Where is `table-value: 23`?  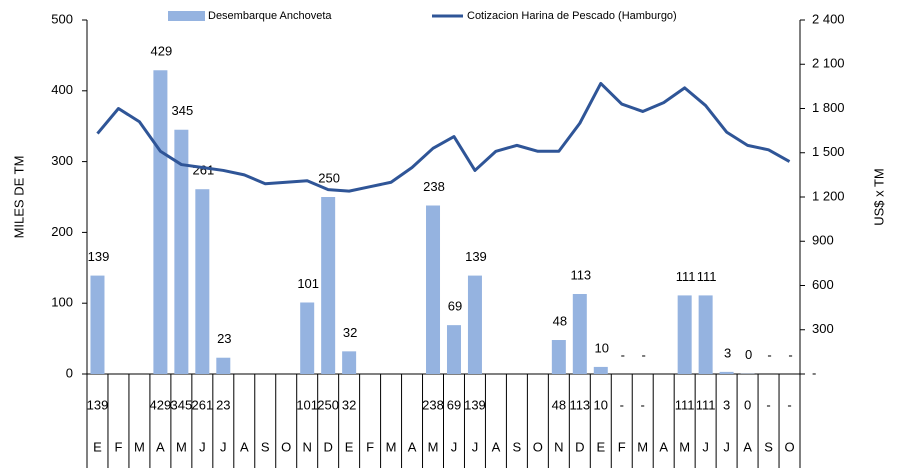
table-value: 23 is located at coordinates (223, 404).